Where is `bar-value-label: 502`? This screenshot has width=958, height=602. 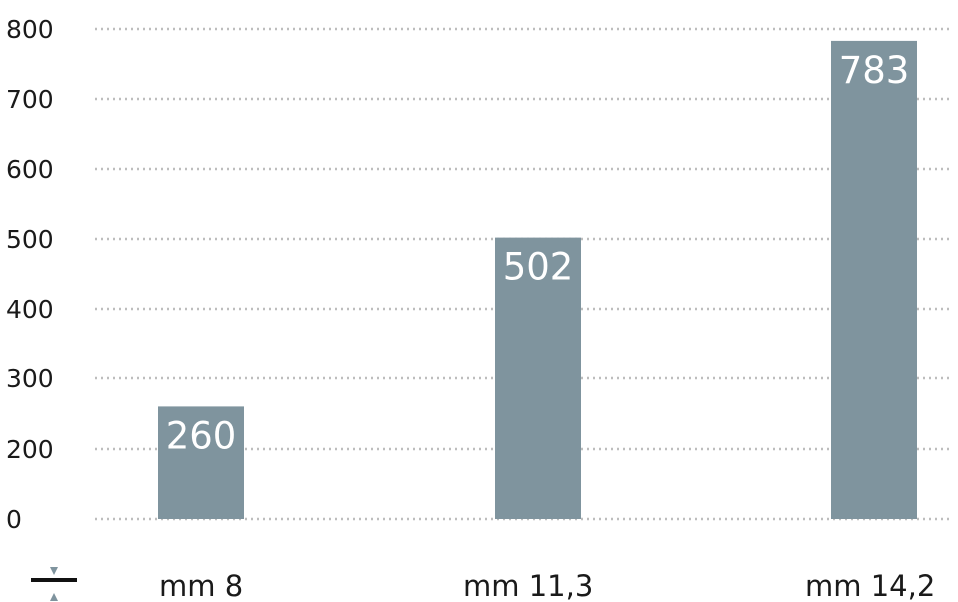
bar-value-label: 502 is located at coordinates (538, 267).